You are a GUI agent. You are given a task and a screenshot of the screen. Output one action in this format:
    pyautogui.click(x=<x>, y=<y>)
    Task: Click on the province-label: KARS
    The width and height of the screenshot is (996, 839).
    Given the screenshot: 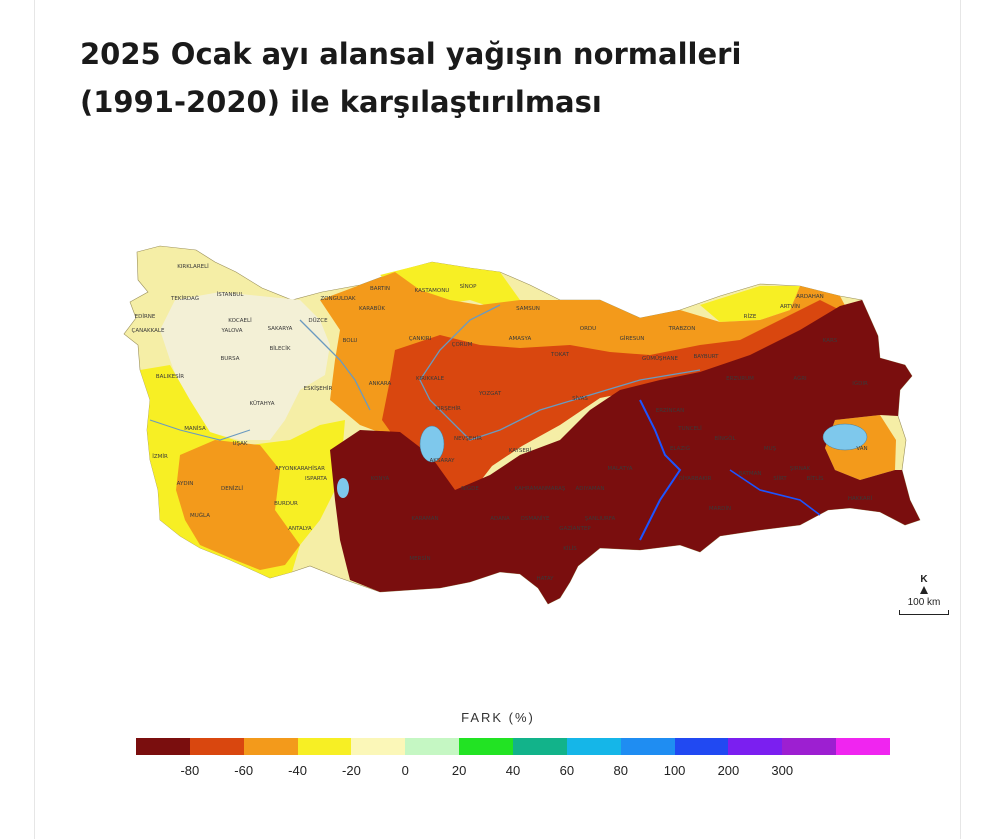 What is the action you would take?
    pyautogui.click(x=830, y=341)
    